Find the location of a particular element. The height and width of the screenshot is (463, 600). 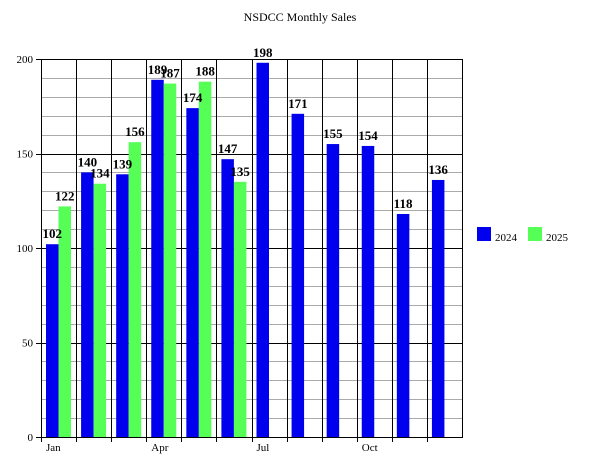

bar-2024-jul is located at coordinates (262, 249).